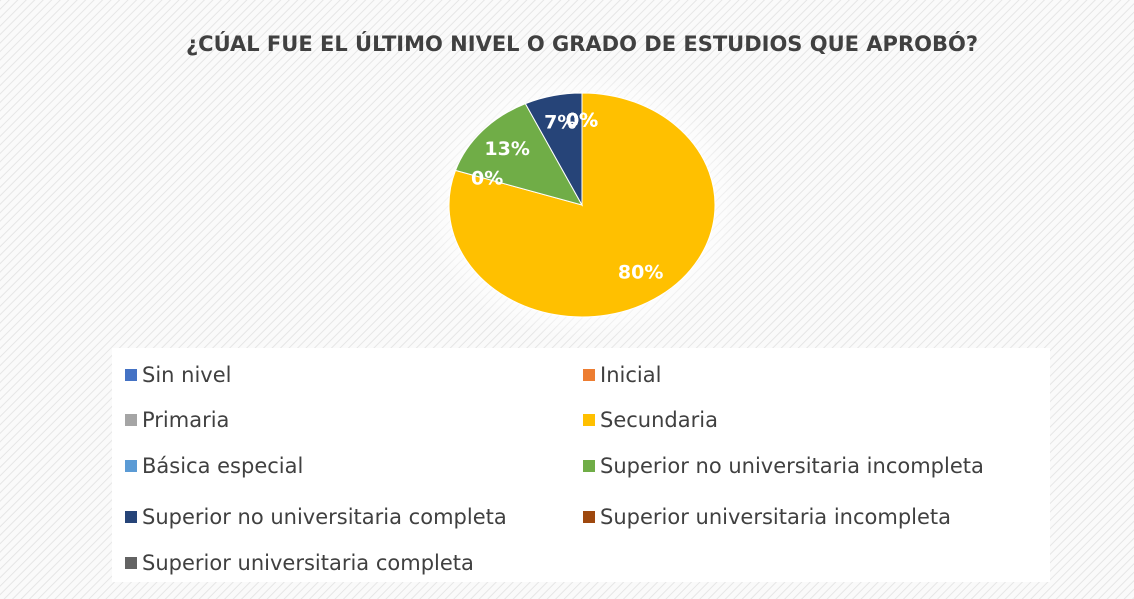 The width and height of the screenshot is (1134, 599). I want to click on legend-label: Secundaria, so click(659, 420).